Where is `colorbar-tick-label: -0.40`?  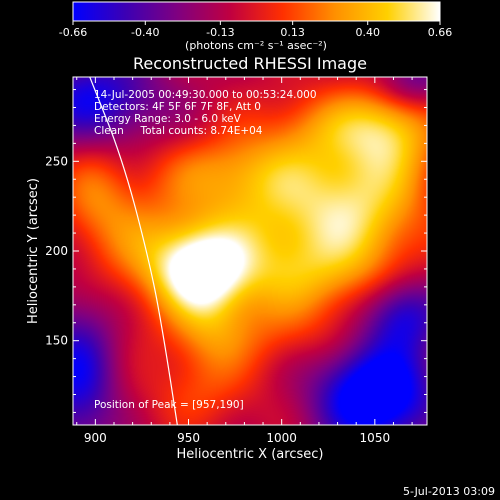
colorbar-tick-label: -0.40 is located at coordinates (145, 32).